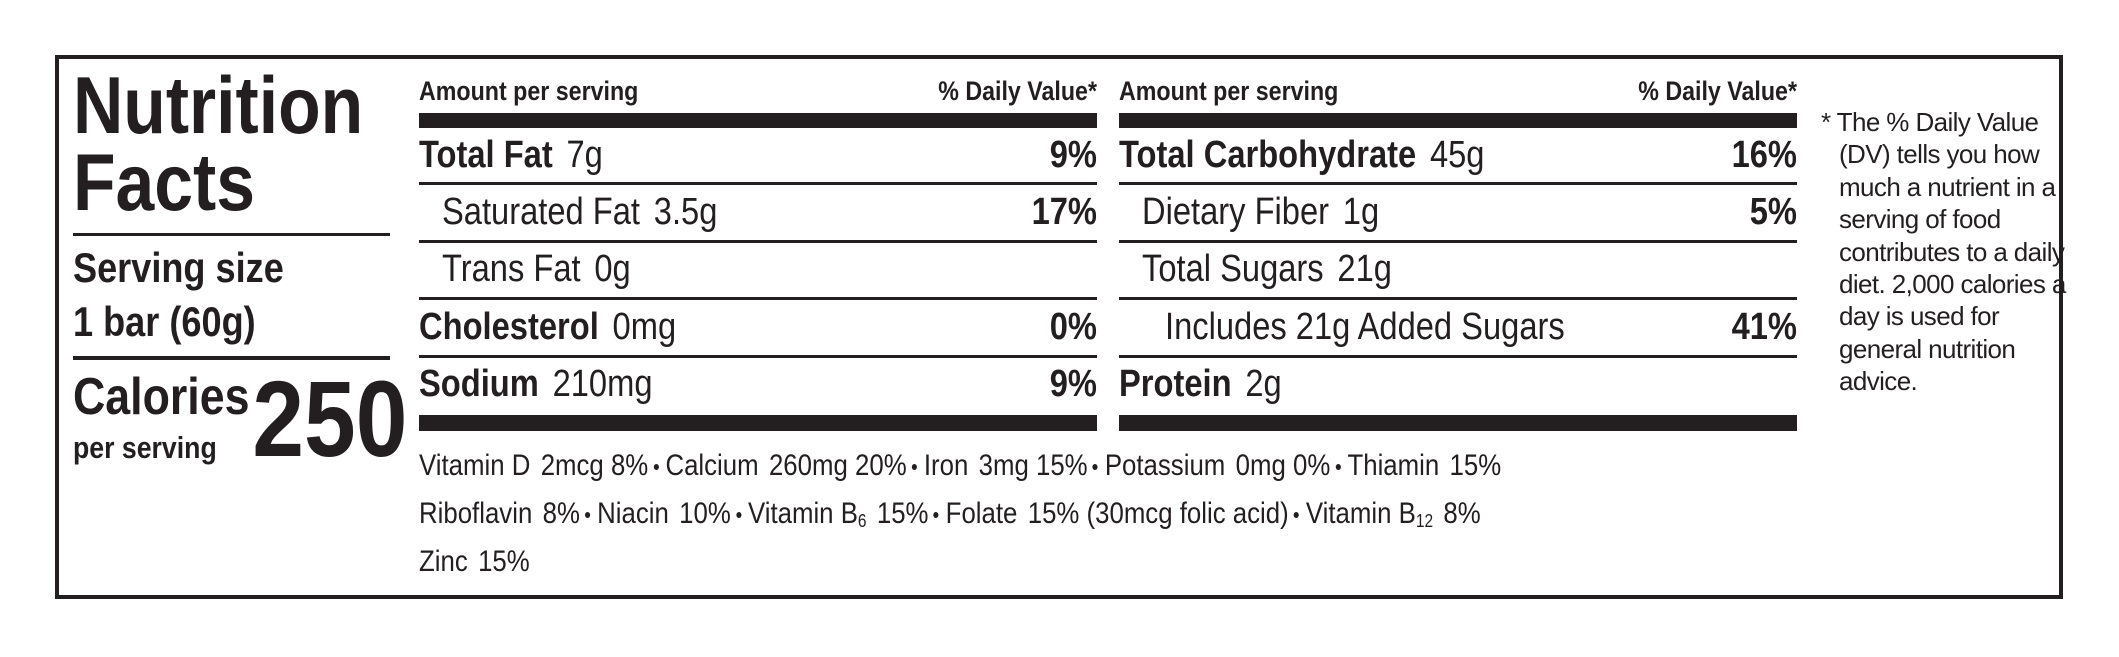  Describe the element at coordinates (474, 562) in the screenshot. I see `vitamin-line: Zinc 15%` at that location.